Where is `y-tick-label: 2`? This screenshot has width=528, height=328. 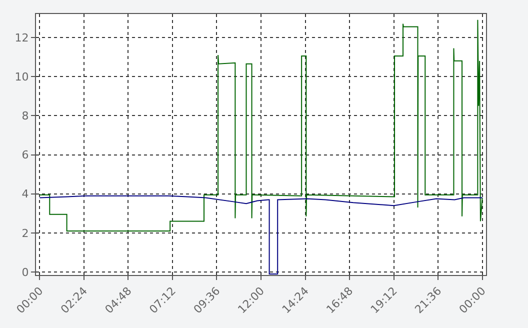 y-tick-label: 2 is located at coordinates (25, 233).